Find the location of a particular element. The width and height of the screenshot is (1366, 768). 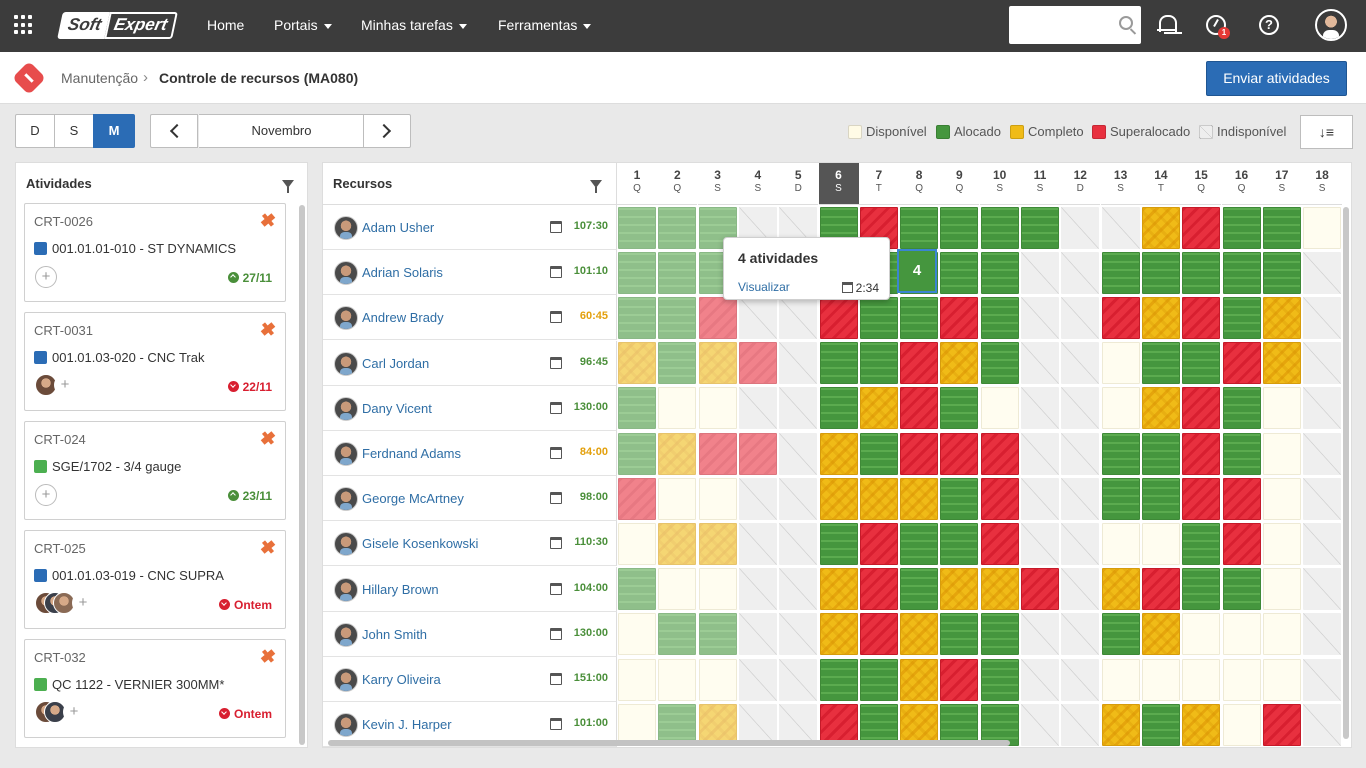

nav-minhas-tarefas: Minhas tarefas is located at coordinates (414, 25).